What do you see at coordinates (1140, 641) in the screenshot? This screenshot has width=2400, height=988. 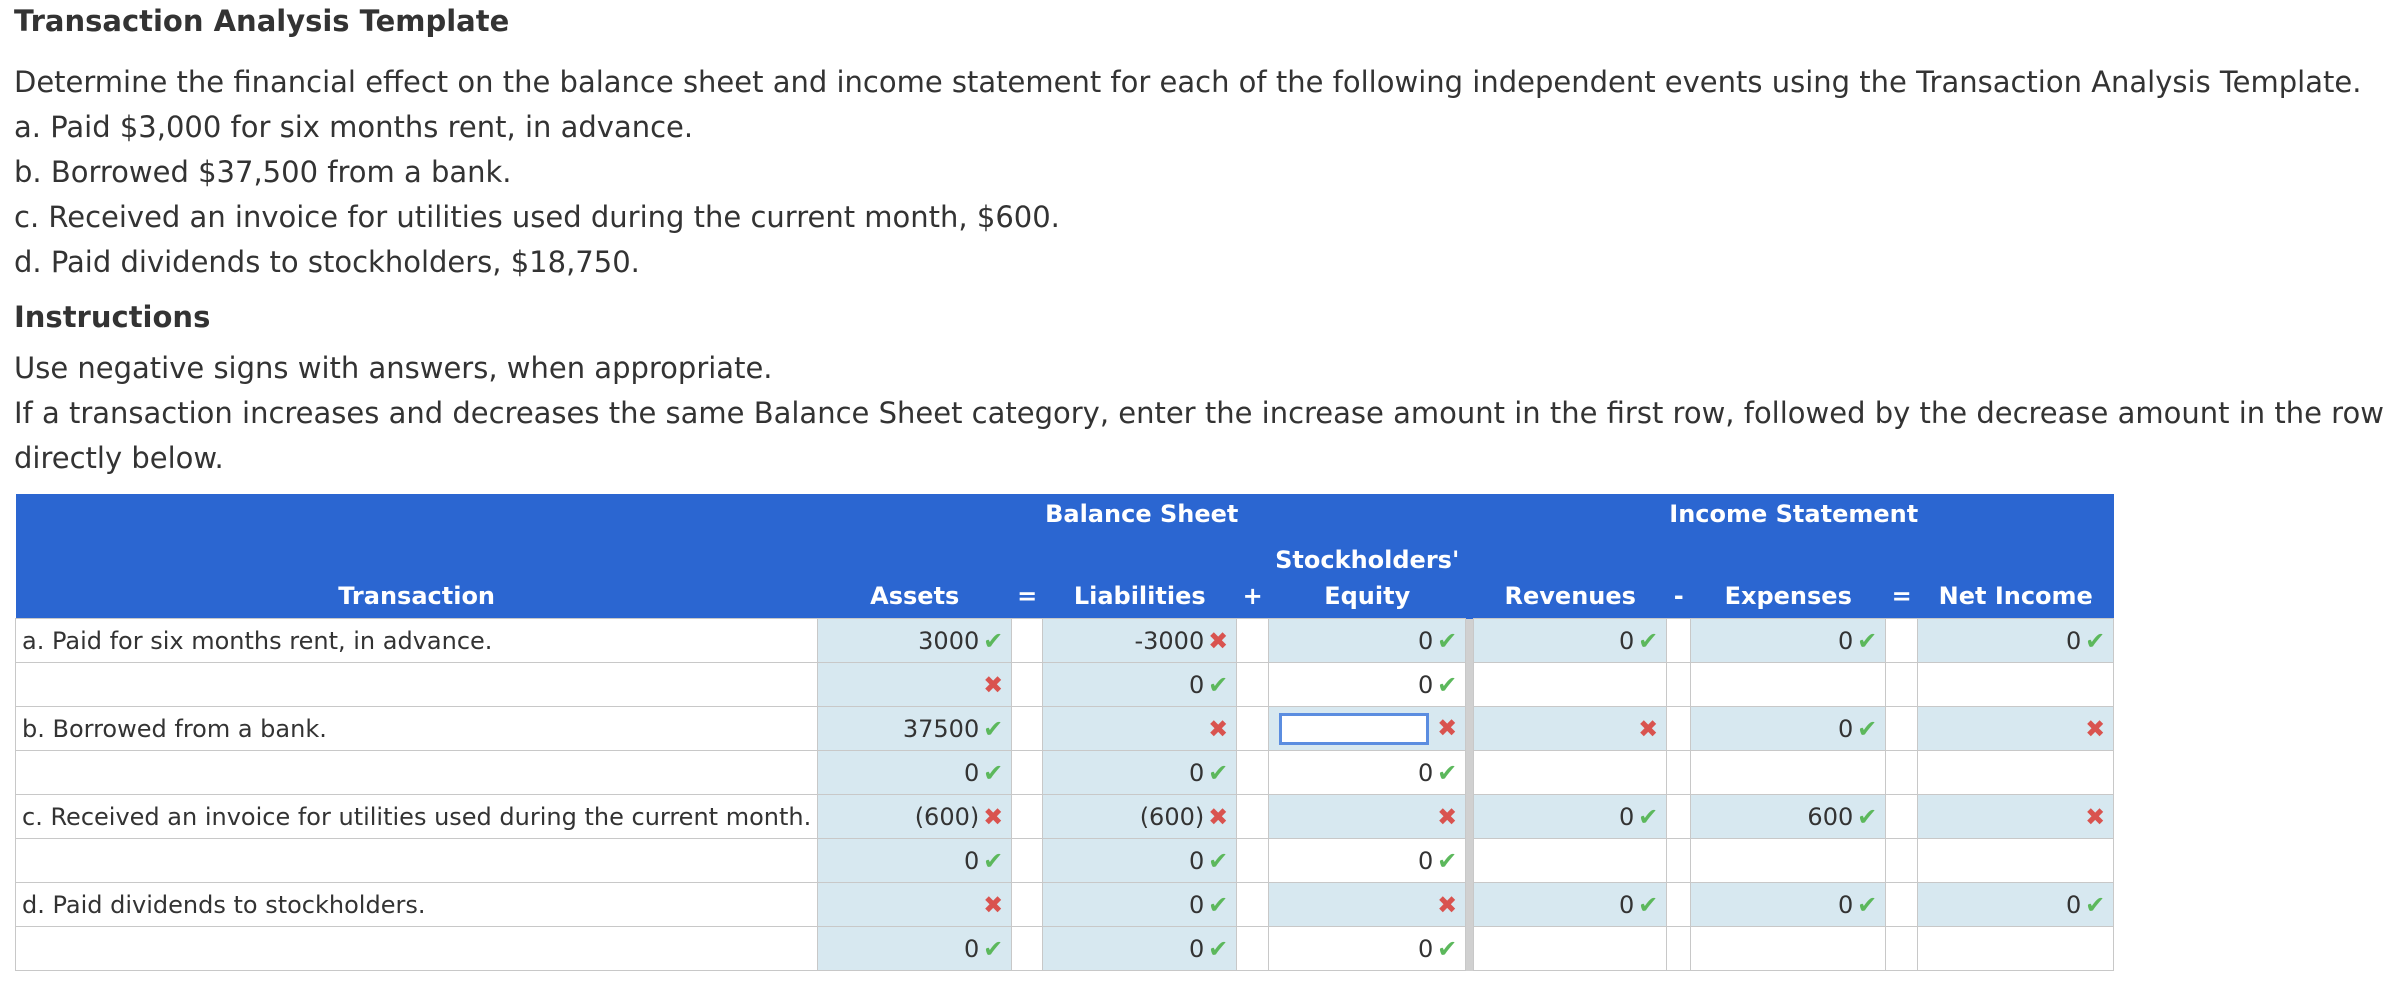 I see `value-cell: -3000✖` at bounding box center [1140, 641].